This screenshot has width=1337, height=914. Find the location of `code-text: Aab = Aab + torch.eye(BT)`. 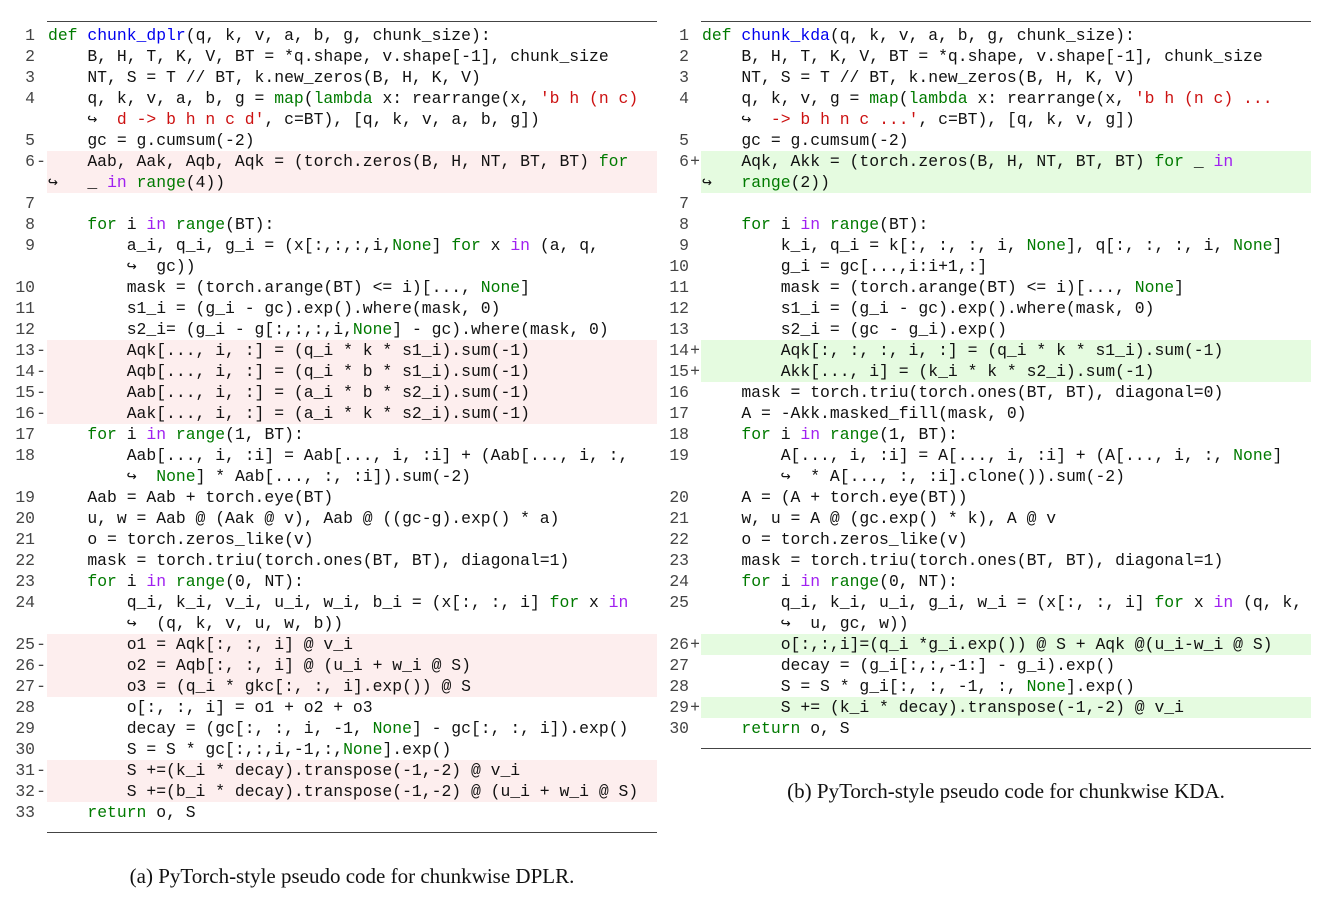

code-text: Aab = Aab + torch.eye(BT) is located at coordinates (190, 497).